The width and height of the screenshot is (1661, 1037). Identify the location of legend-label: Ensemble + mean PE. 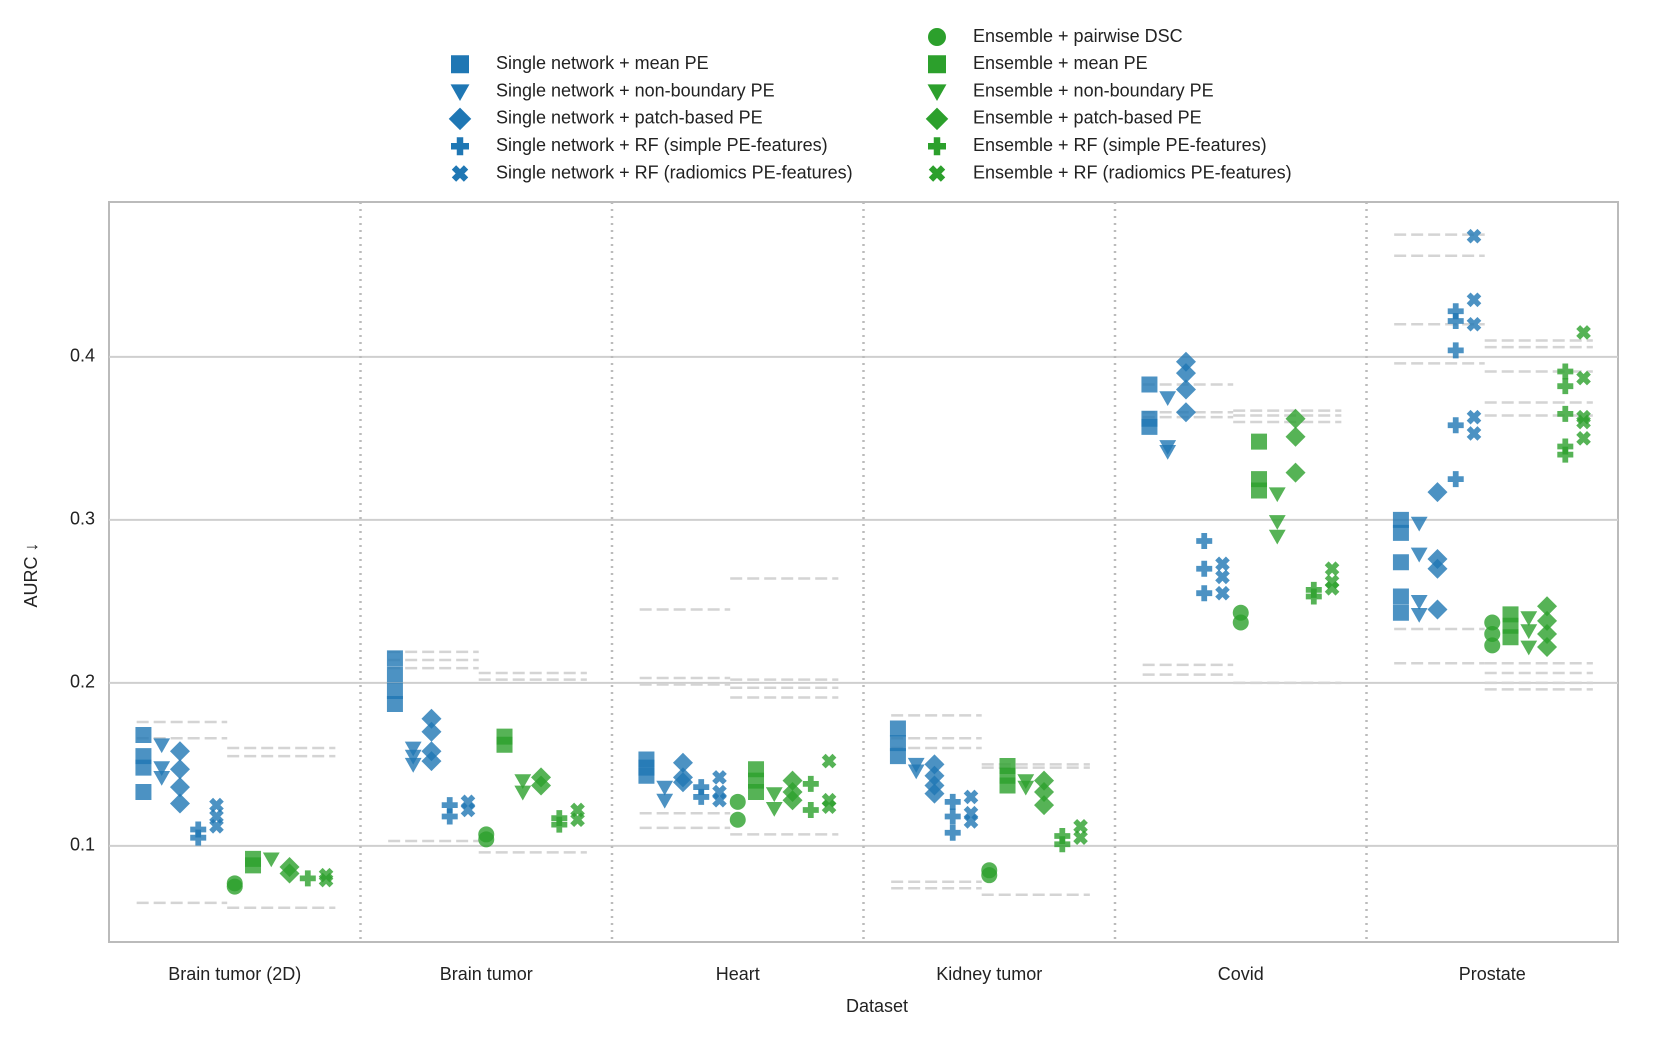
(1060, 63).